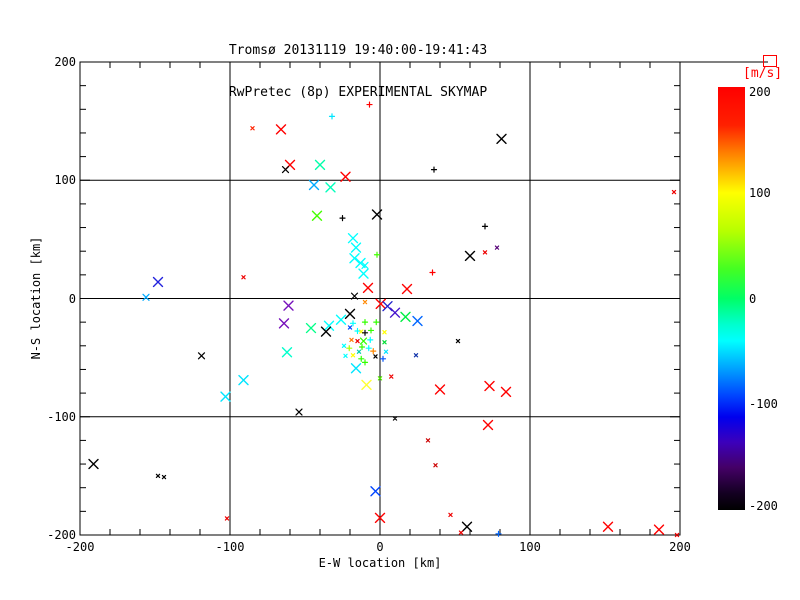  What do you see at coordinates (80, 547) in the screenshot?
I see `x-tick-label: -200` at bounding box center [80, 547].